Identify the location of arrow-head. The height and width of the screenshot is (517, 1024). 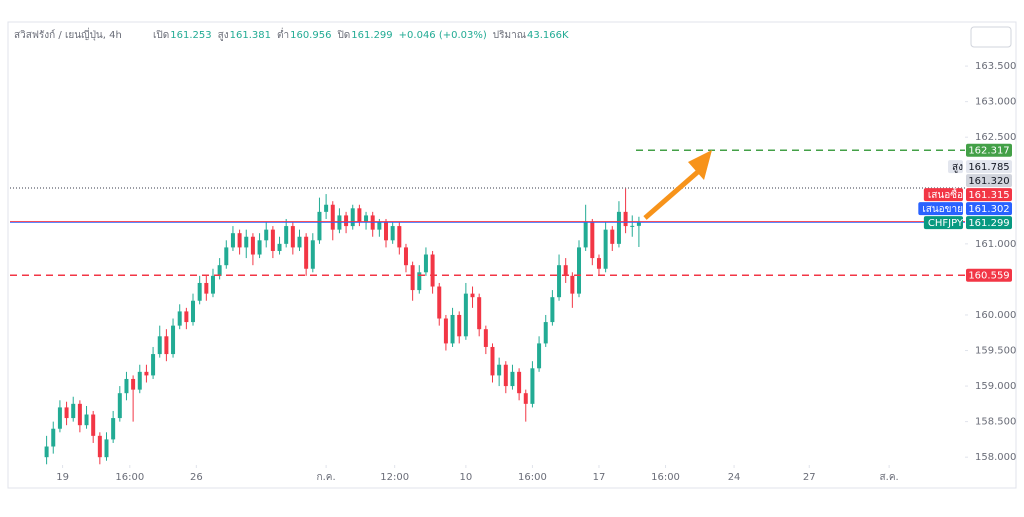
(700, 165).